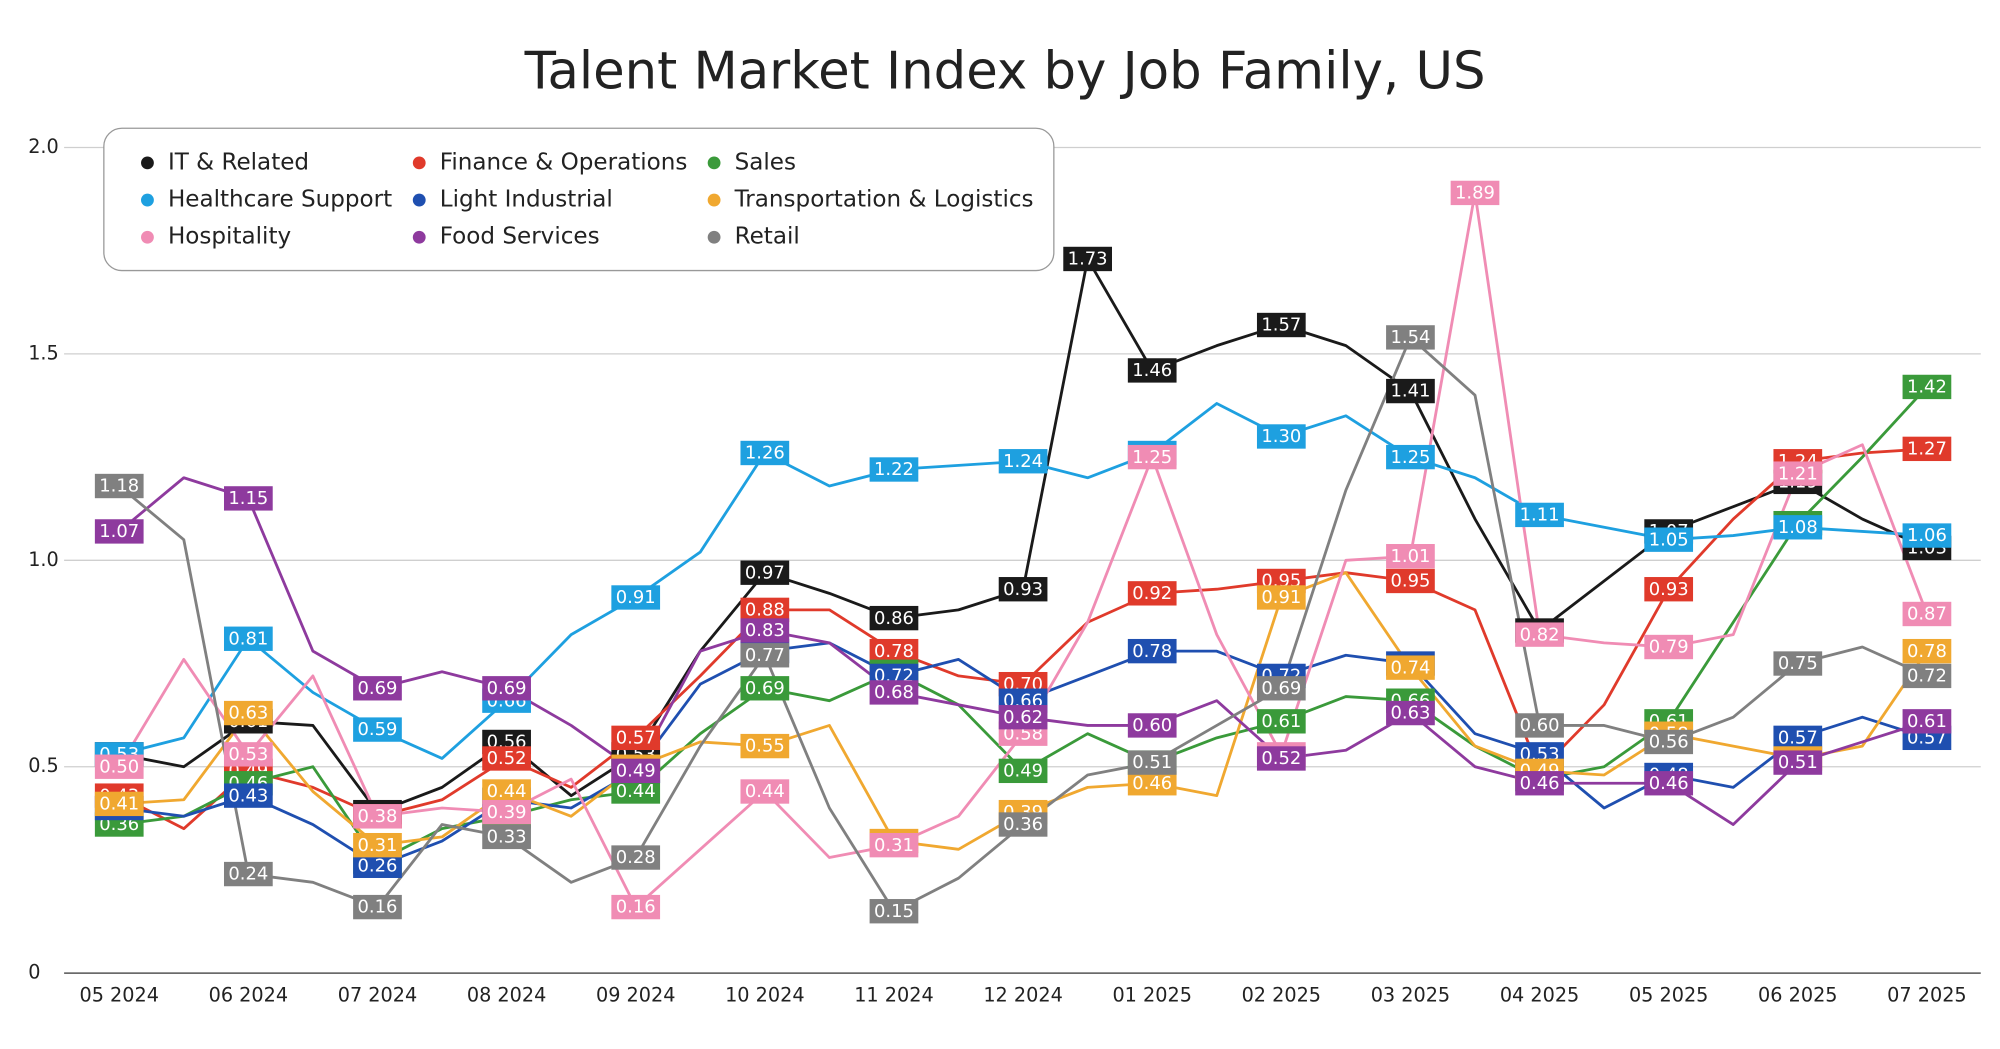 The height and width of the screenshot is (1049, 2000). I want to click on data-label: 0.53, so click(248, 754).